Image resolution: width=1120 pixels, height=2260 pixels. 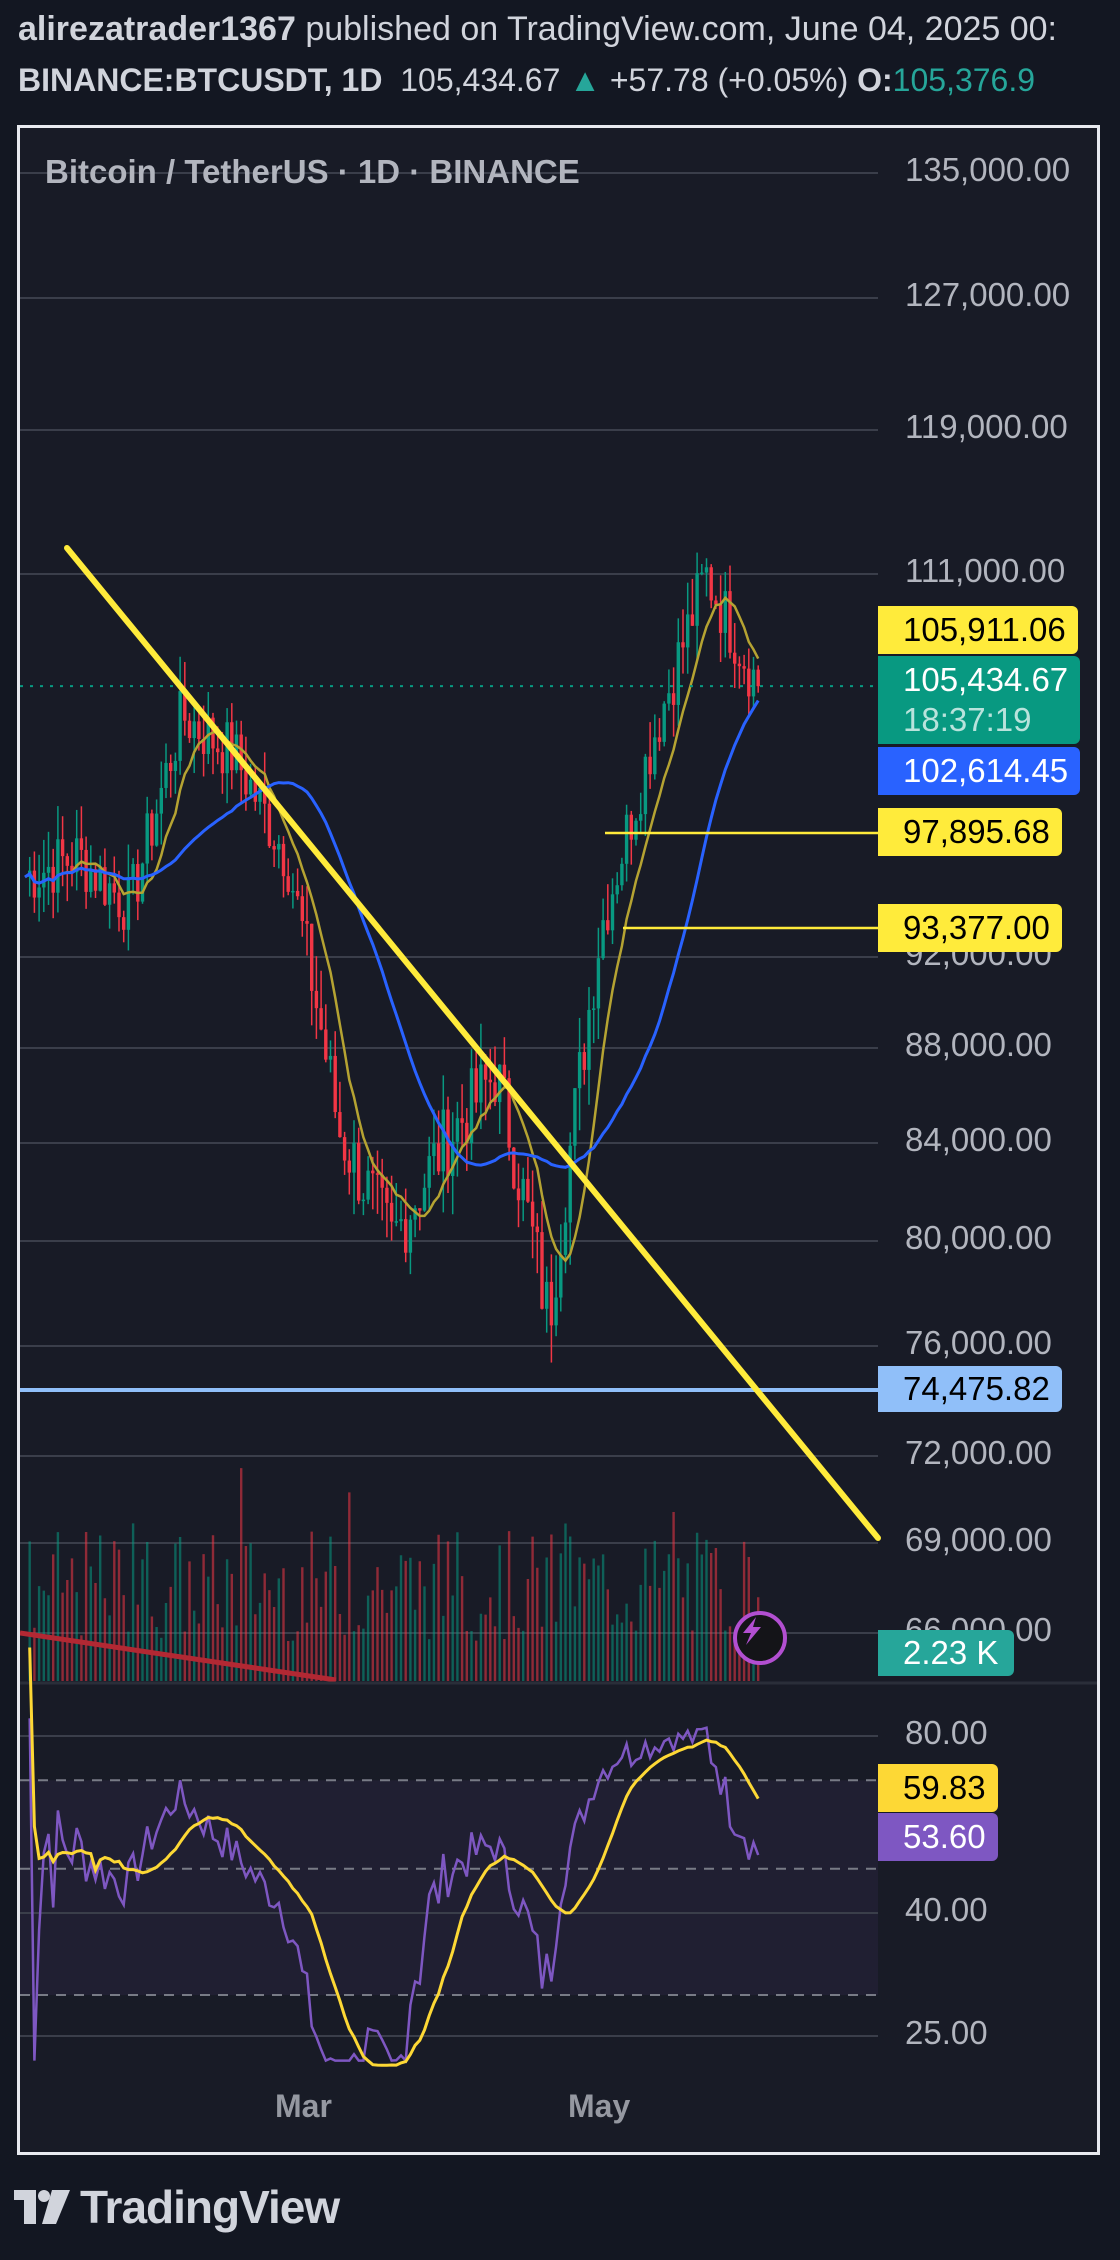 What do you see at coordinates (946, 1653) in the screenshot?
I see `volume-badge: 2.23 K` at bounding box center [946, 1653].